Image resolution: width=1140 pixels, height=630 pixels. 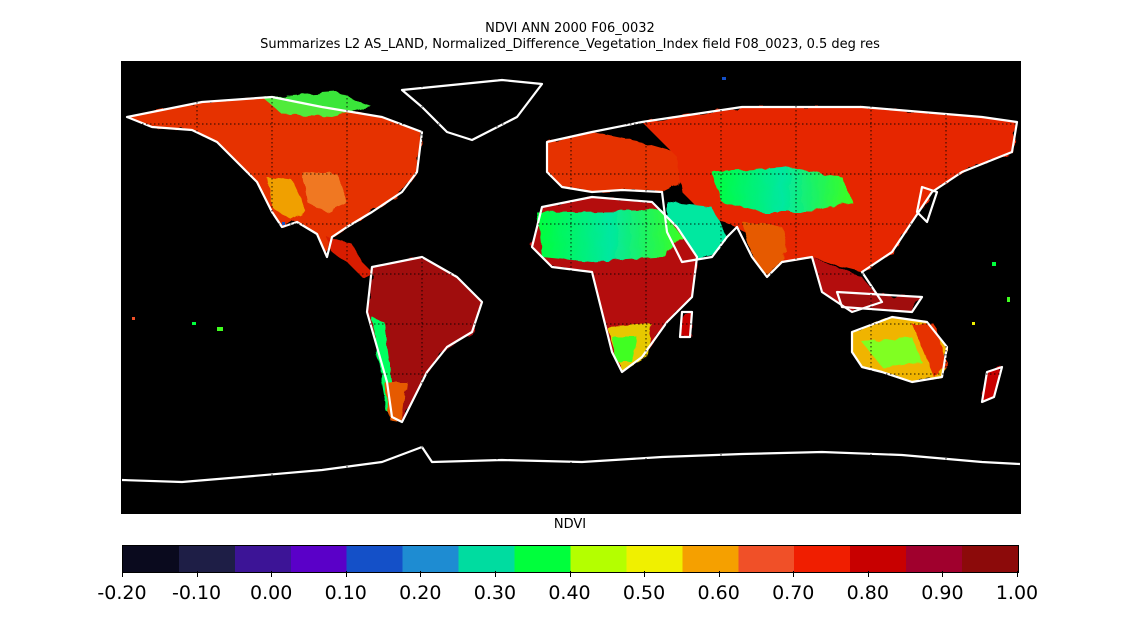 What do you see at coordinates (569, 593) in the screenshot?
I see `colorbar-tick-label: 0.40` at bounding box center [569, 593].